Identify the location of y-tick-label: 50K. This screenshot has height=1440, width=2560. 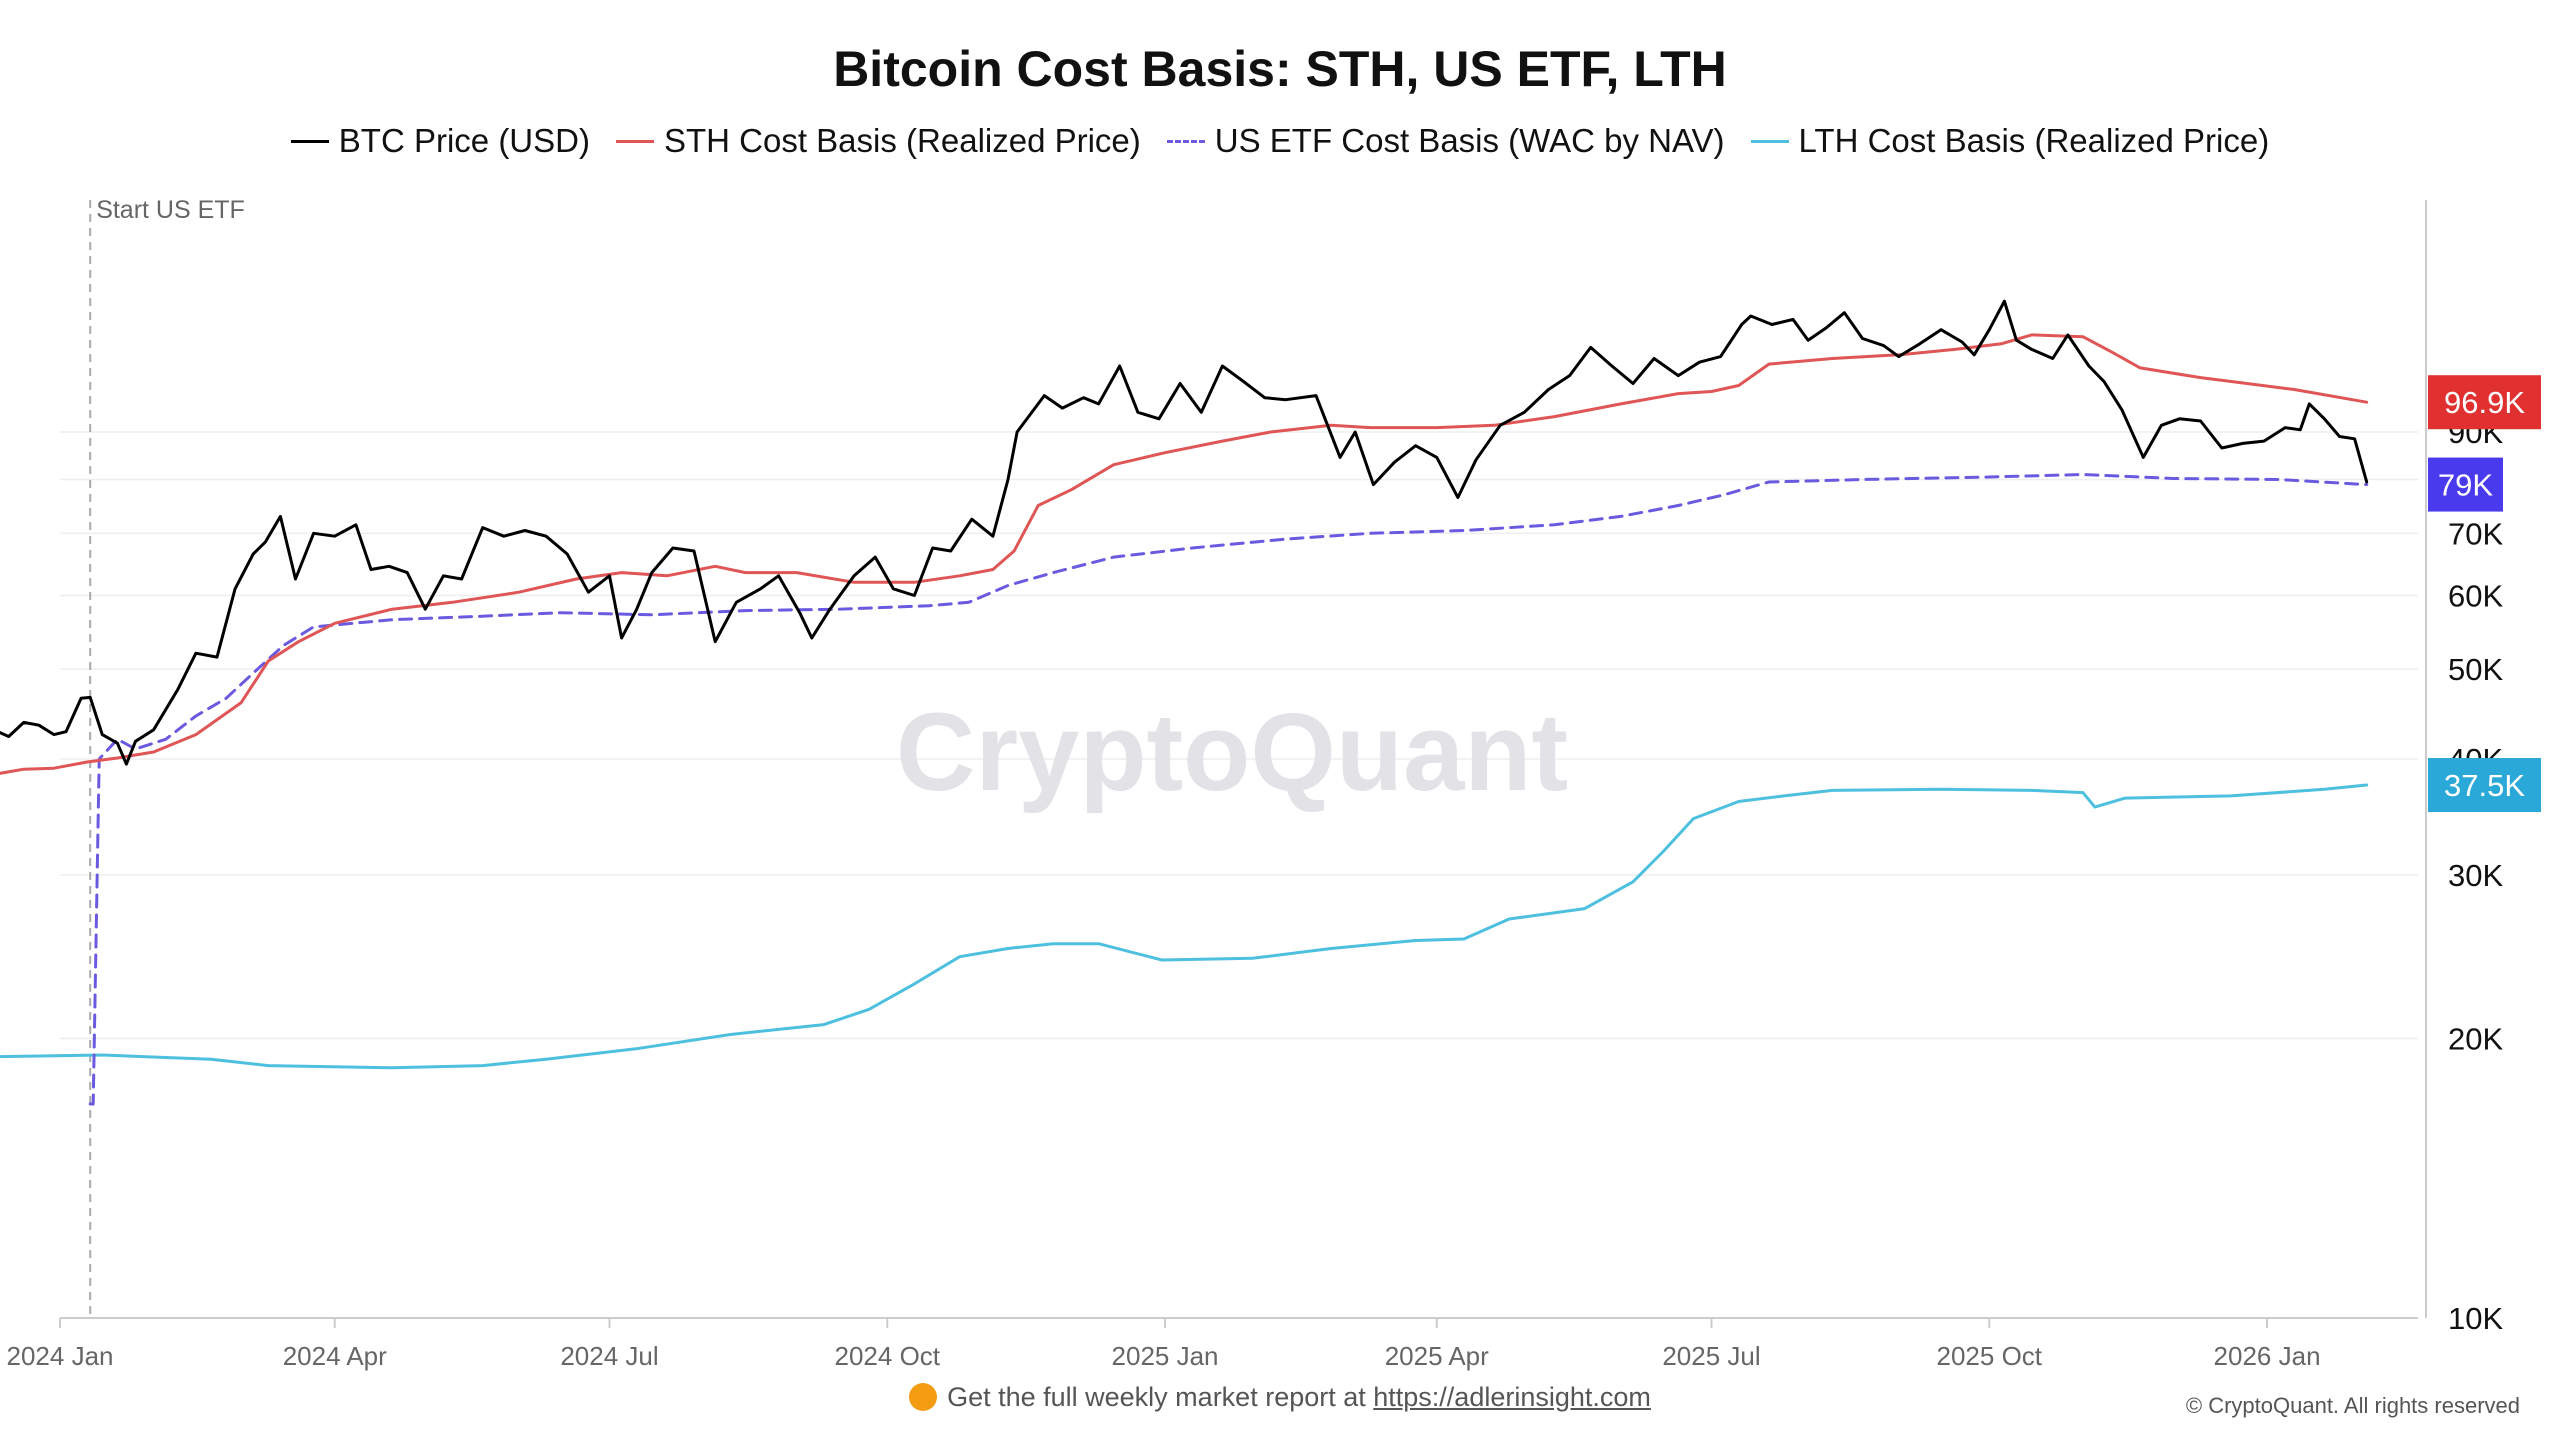
(2475, 669).